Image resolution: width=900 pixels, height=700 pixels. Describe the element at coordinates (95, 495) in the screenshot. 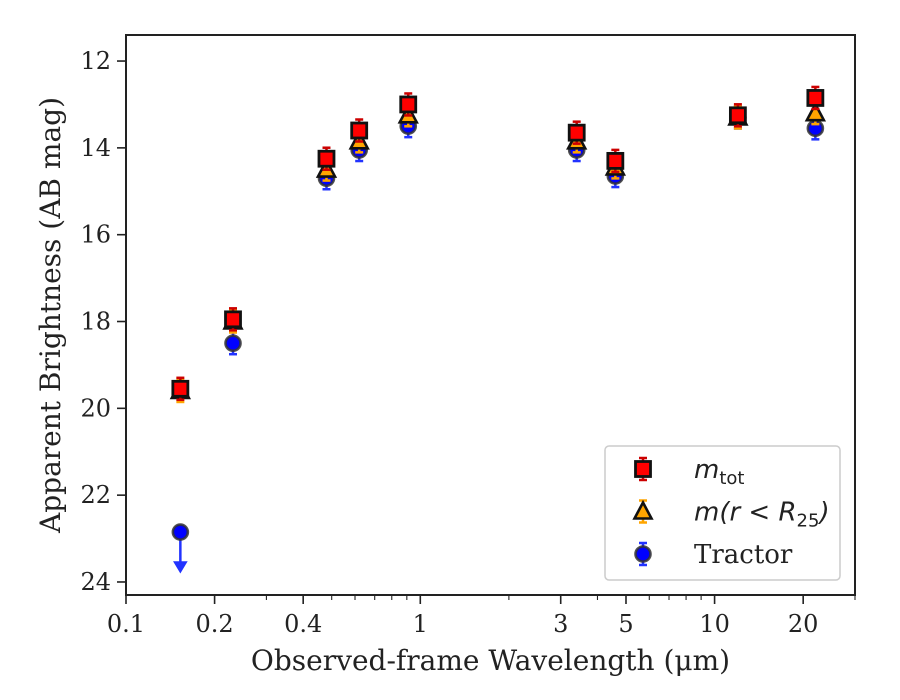

I see `y-tick-label: 22` at that location.